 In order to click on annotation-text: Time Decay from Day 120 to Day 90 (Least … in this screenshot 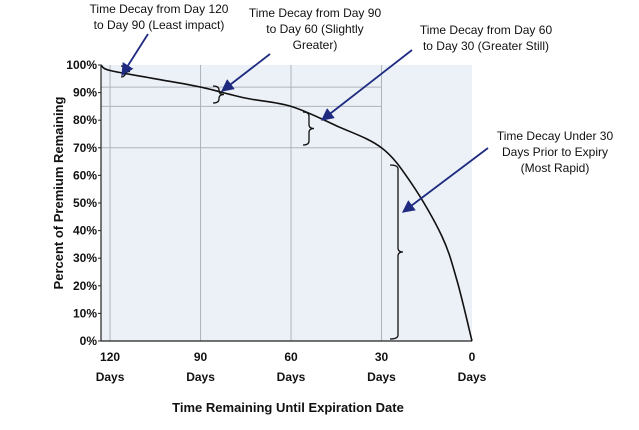, I will do `click(159, 17)`.